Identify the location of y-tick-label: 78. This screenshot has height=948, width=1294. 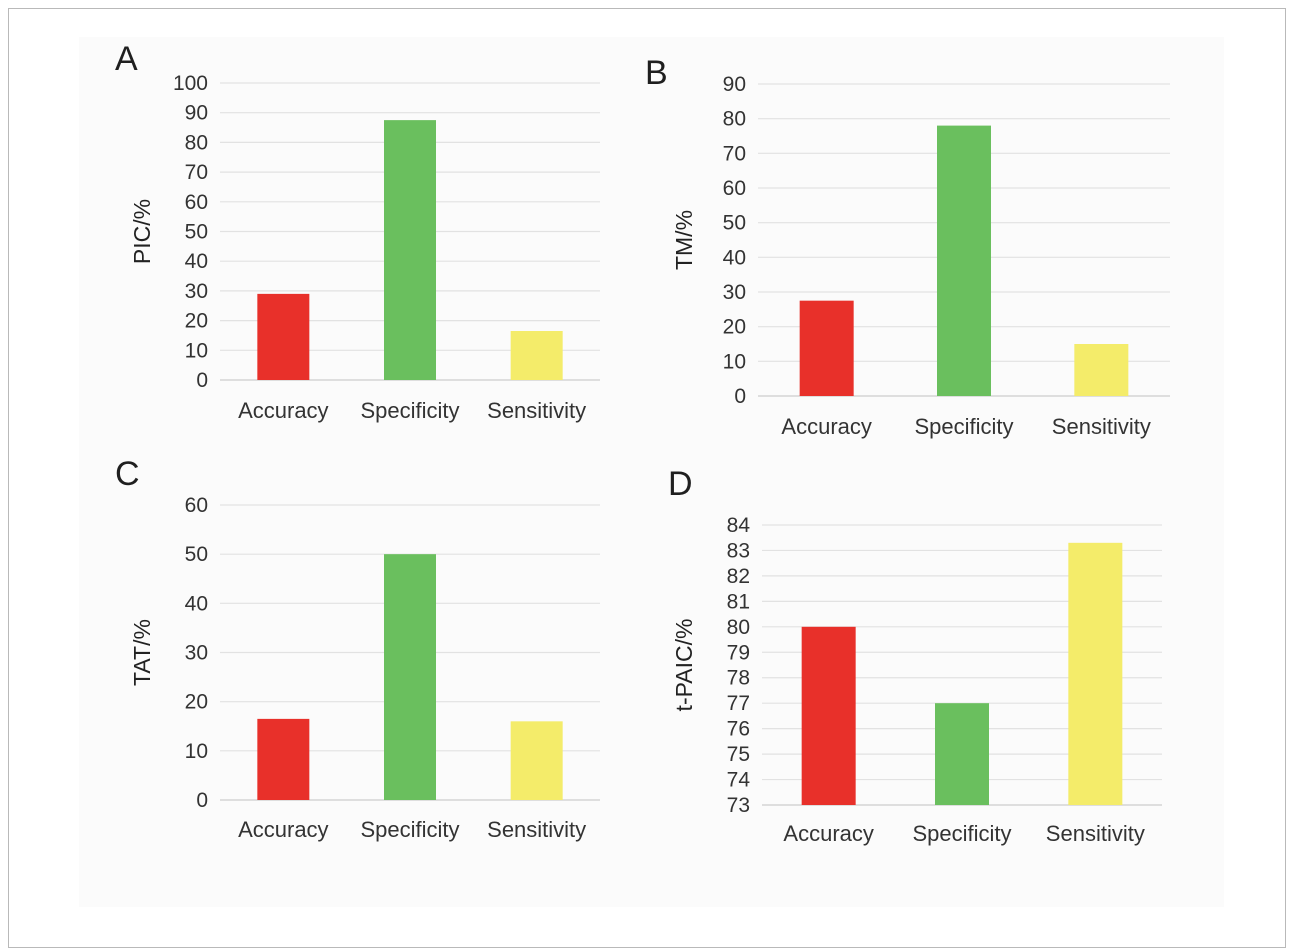
(738, 678).